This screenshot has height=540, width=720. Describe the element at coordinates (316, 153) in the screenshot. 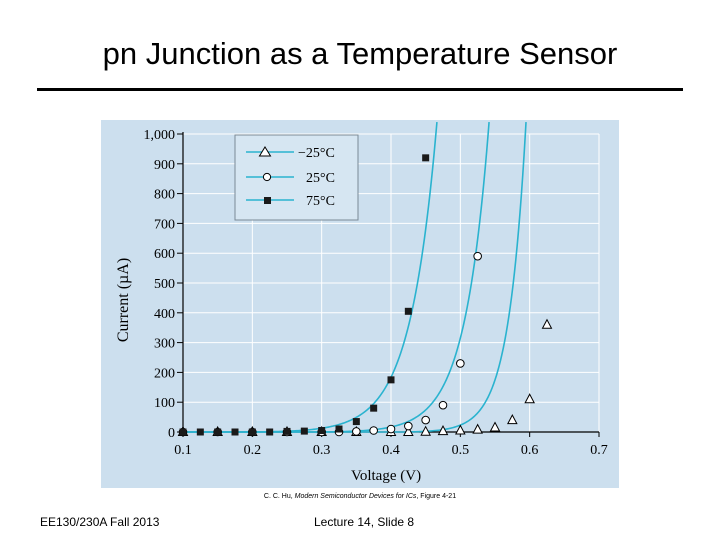

I see `legend-label: −25°C` at that location.